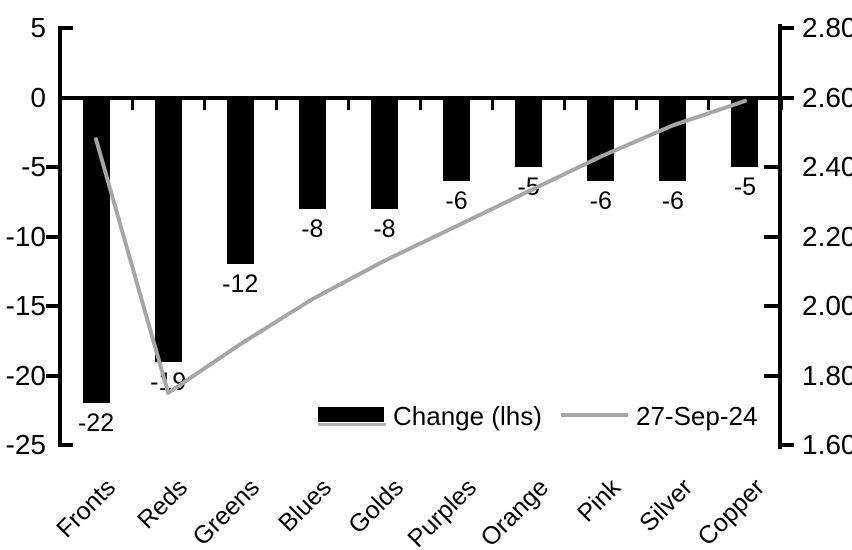 The width and height of the screenshot is (852, 550). I want to click on legend-bar-swatch-underline, so click(352, 424).